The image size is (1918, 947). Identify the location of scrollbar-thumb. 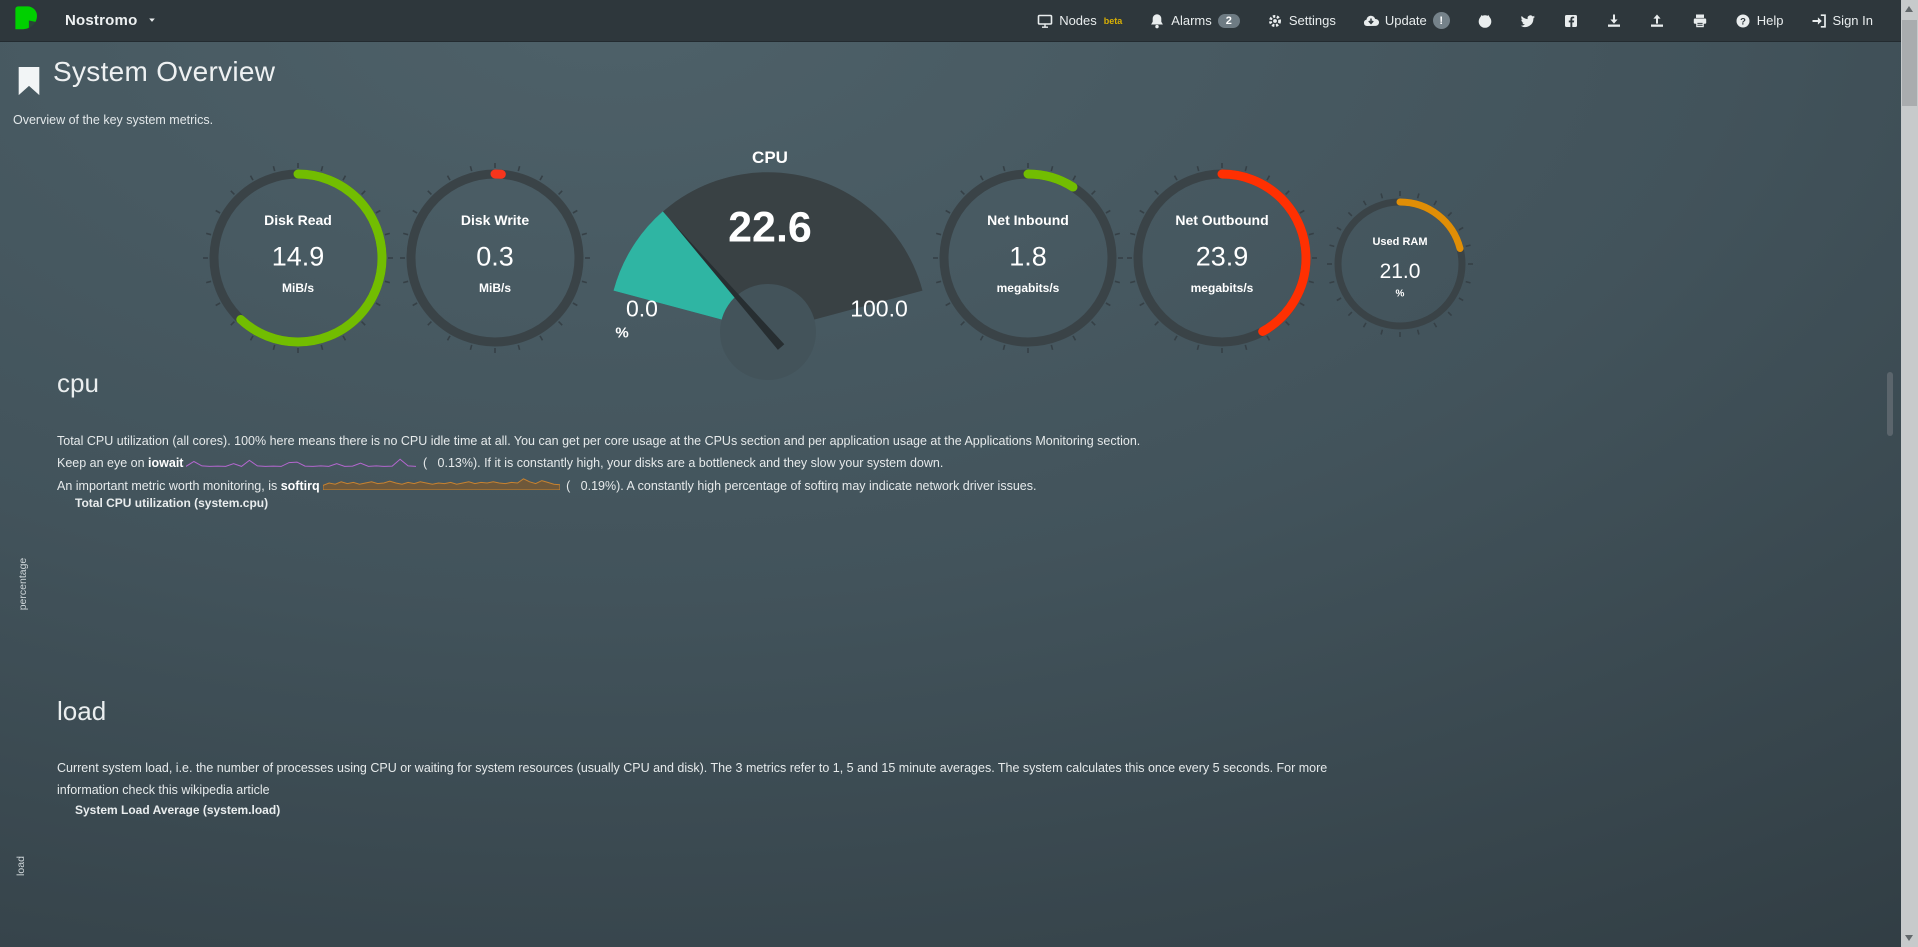
(1909, 63).